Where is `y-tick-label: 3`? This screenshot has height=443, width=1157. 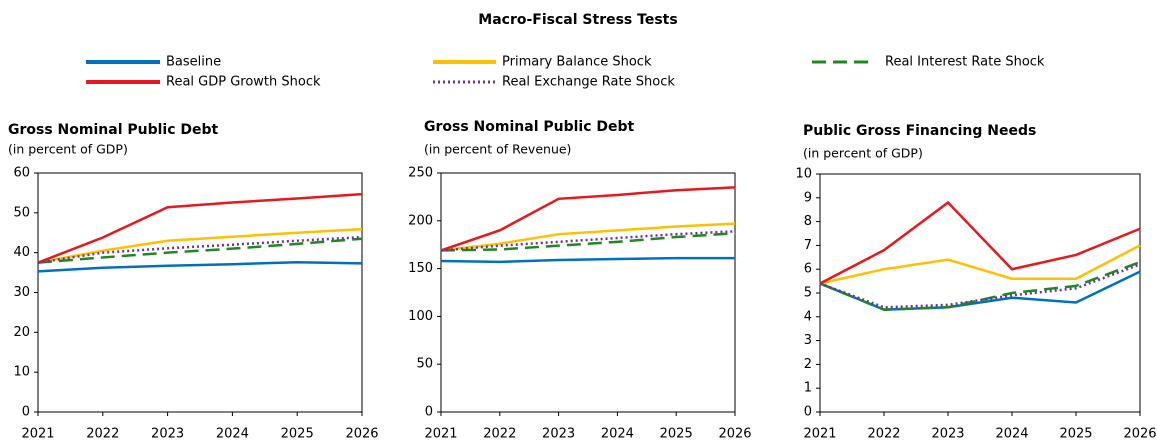
y-tick-label: 3 is located at coordinates (808, 340).